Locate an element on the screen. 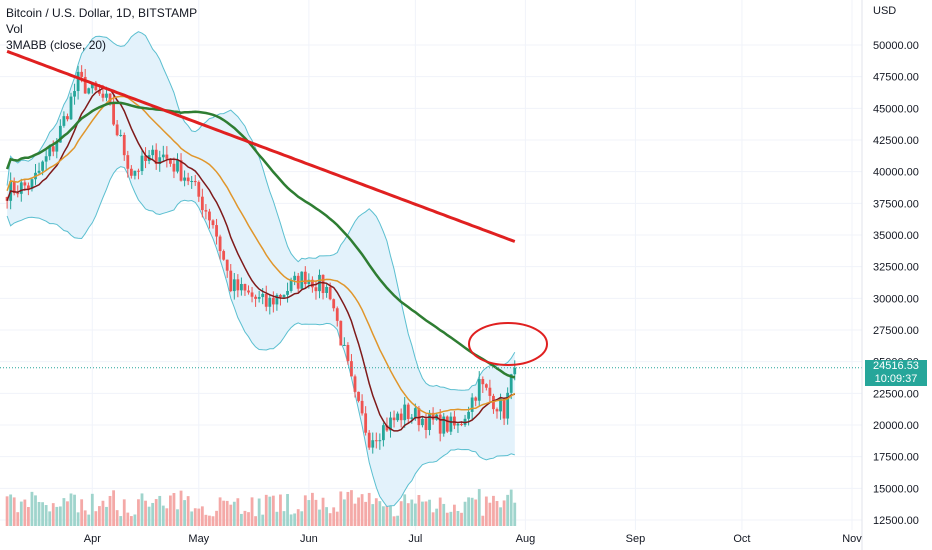 The width and height of the screenshot is (932, 550). volume-label: Vol is located at coordinates (14, 29).